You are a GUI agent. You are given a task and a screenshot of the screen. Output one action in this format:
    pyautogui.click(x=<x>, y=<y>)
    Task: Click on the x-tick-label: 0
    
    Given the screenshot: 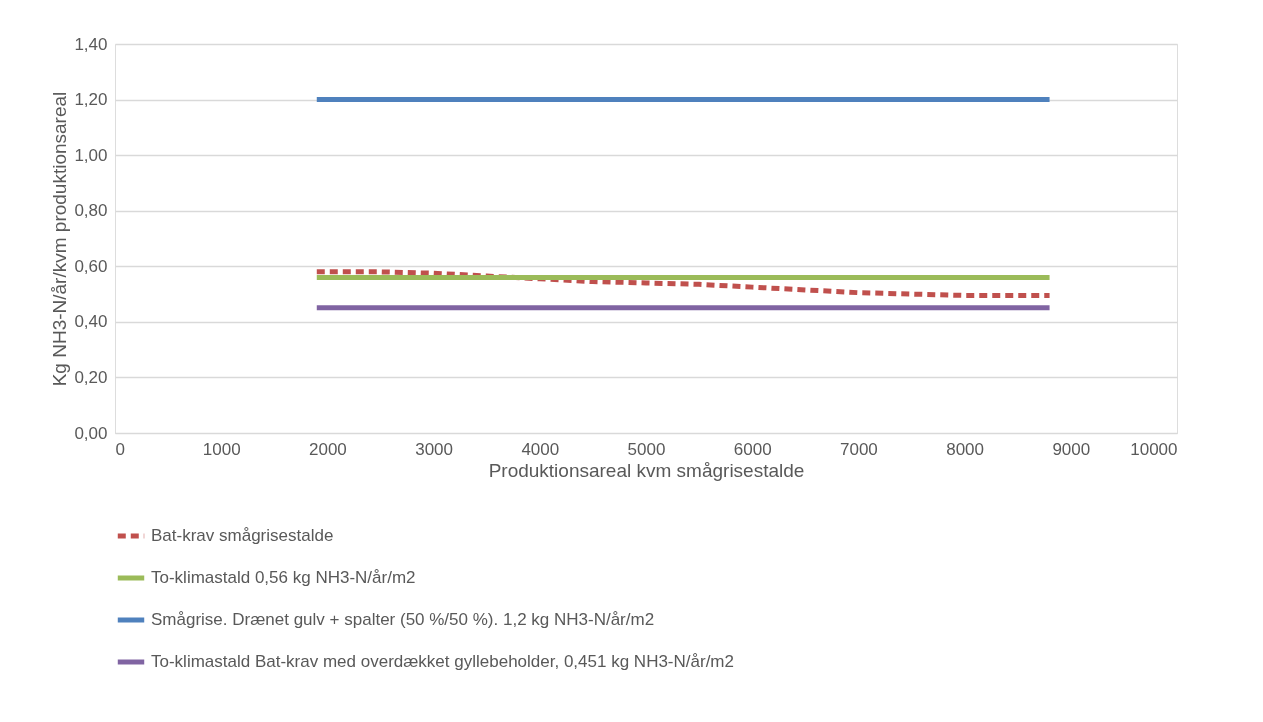 What is the action you would take?
    pyautogui.click(x=120, y=449)
    